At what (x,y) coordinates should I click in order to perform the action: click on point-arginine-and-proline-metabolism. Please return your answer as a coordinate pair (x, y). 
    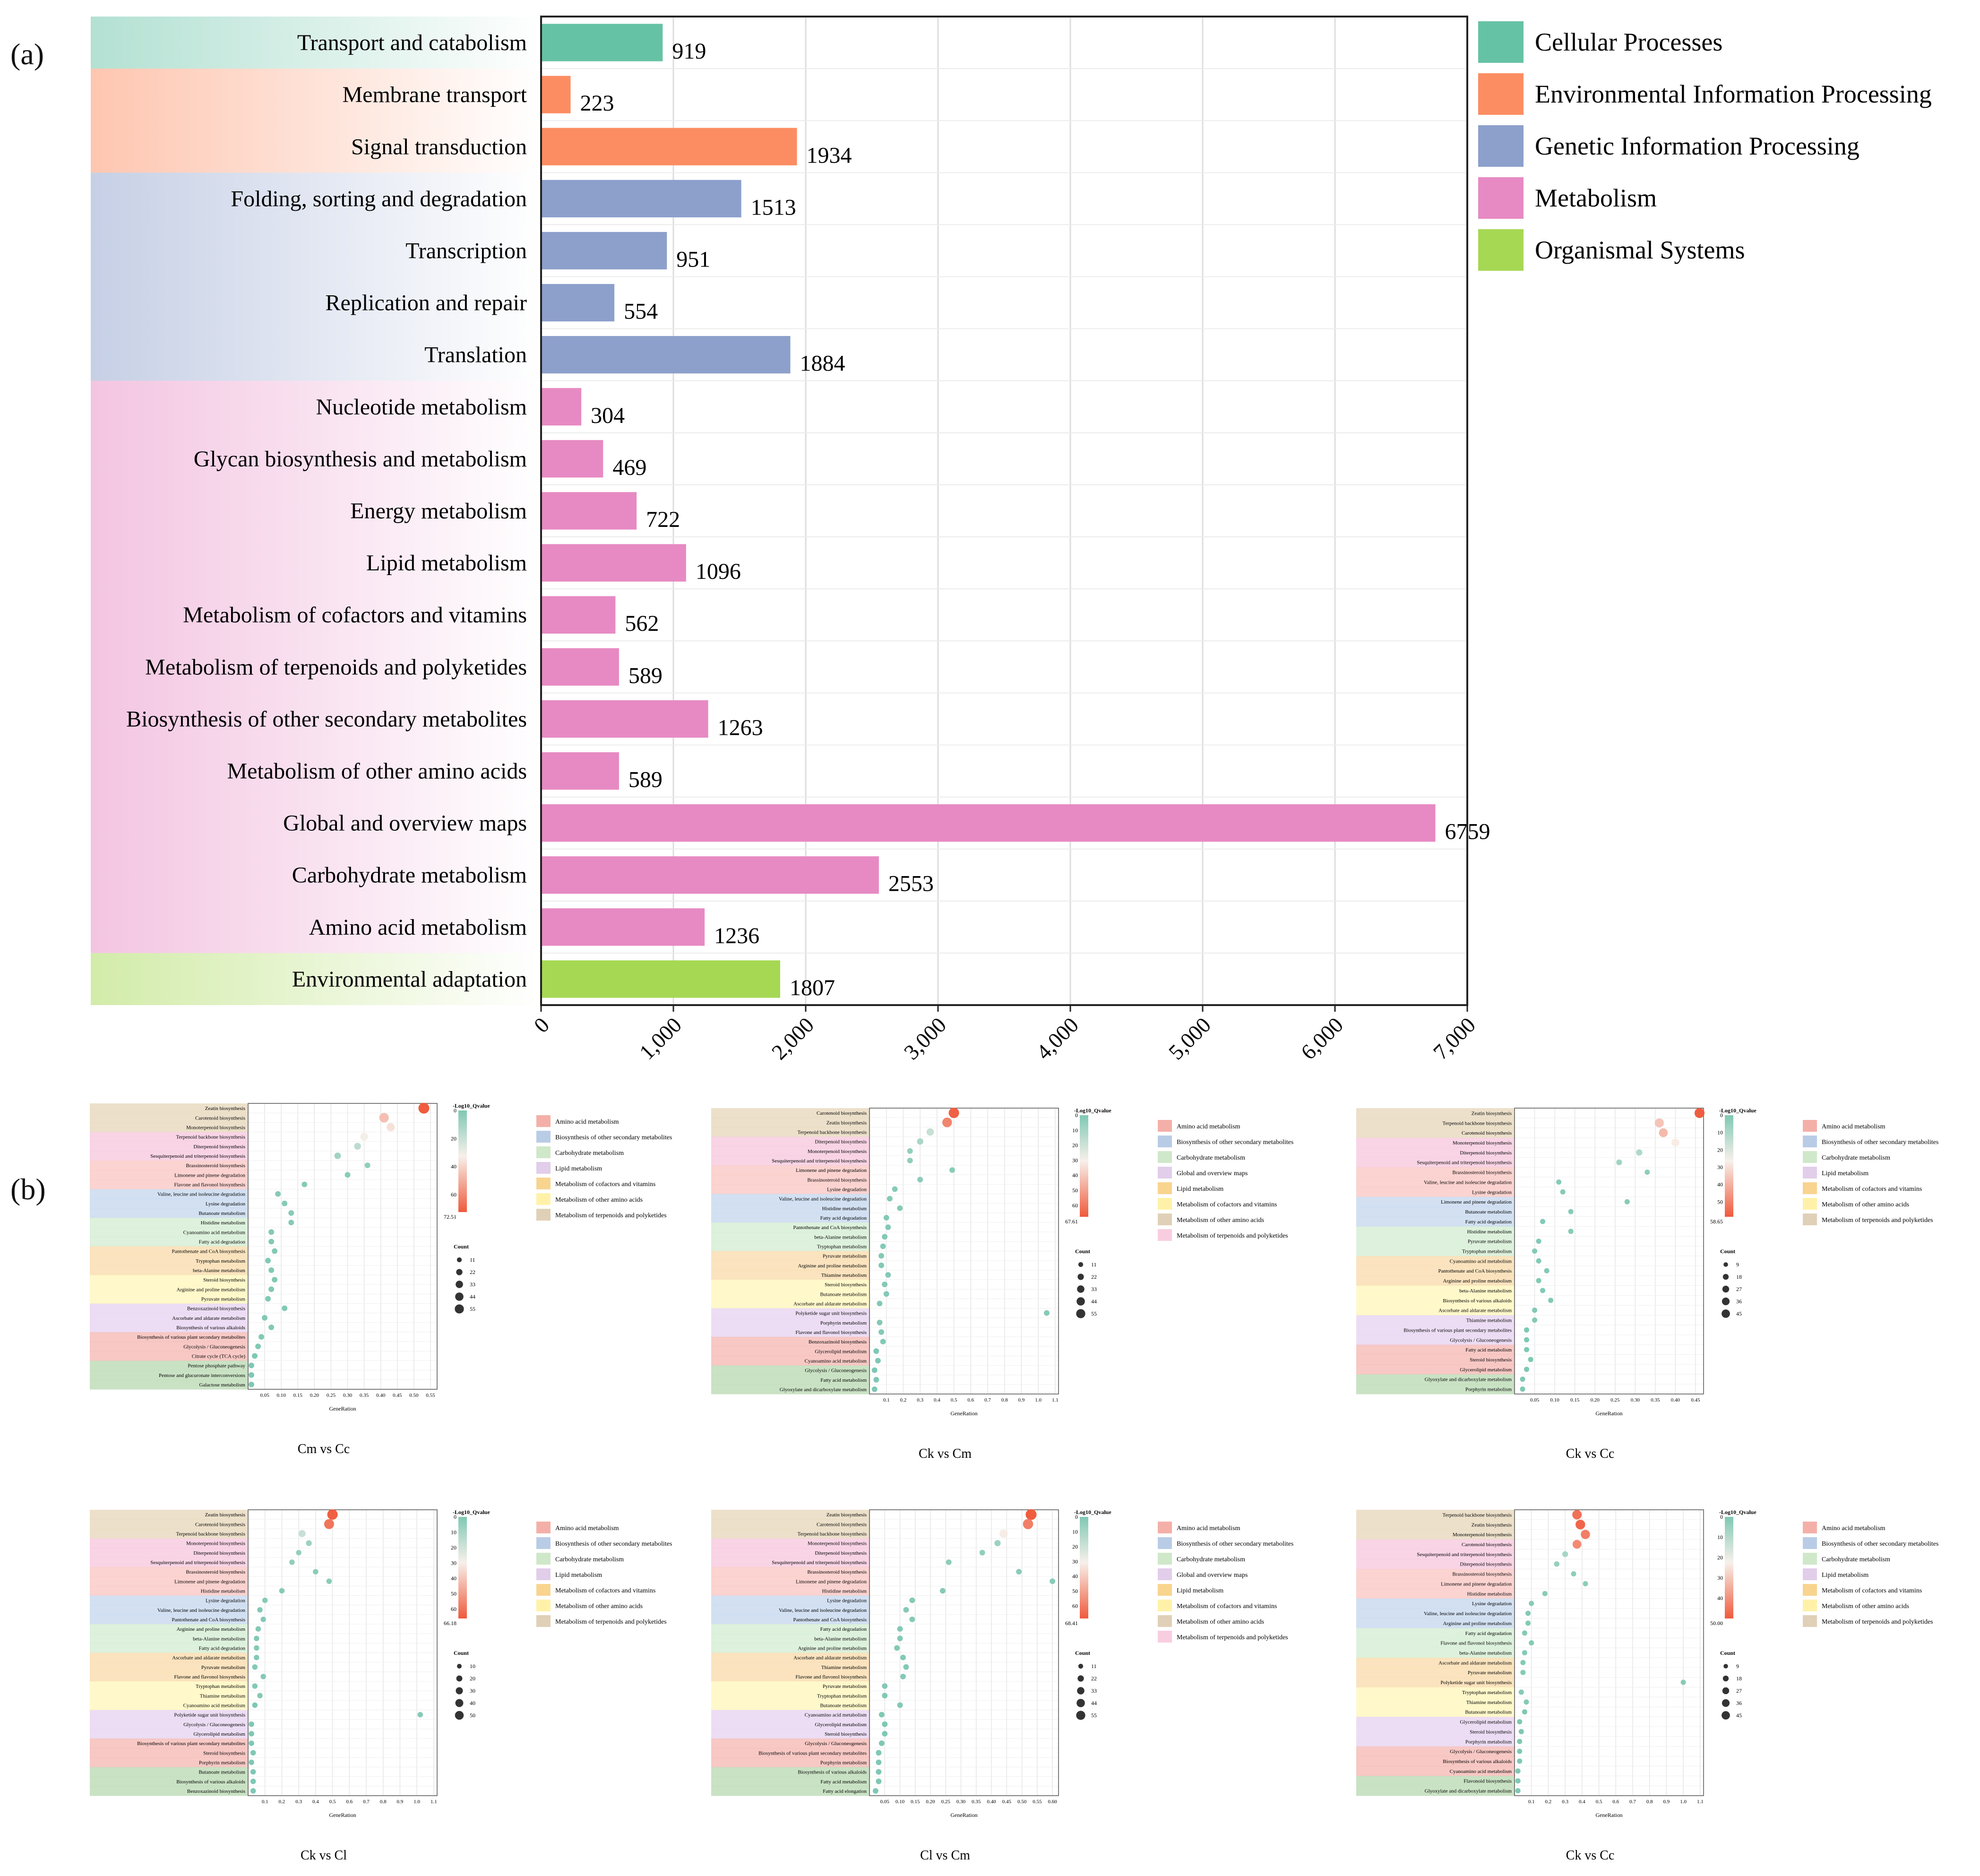
    Looking at the image, I should click on (1538, 1280).